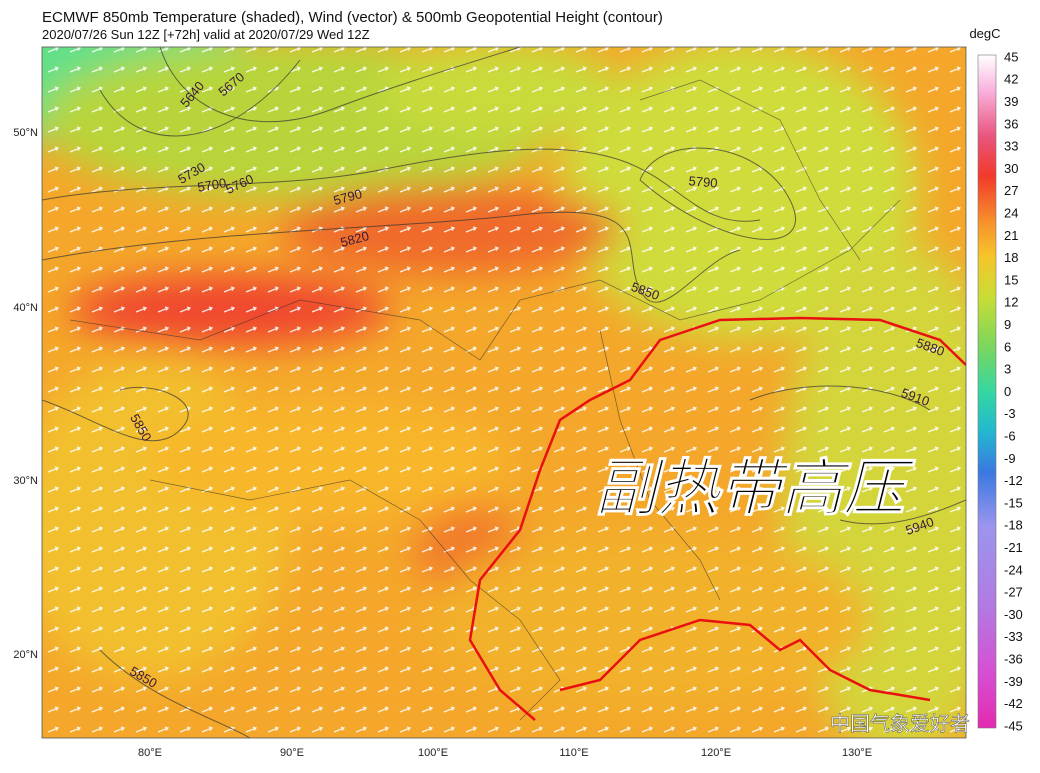 This screenshot has height=773, width=1040. I want to click on colorbar-tick-label: -45, so click(1013, 725).